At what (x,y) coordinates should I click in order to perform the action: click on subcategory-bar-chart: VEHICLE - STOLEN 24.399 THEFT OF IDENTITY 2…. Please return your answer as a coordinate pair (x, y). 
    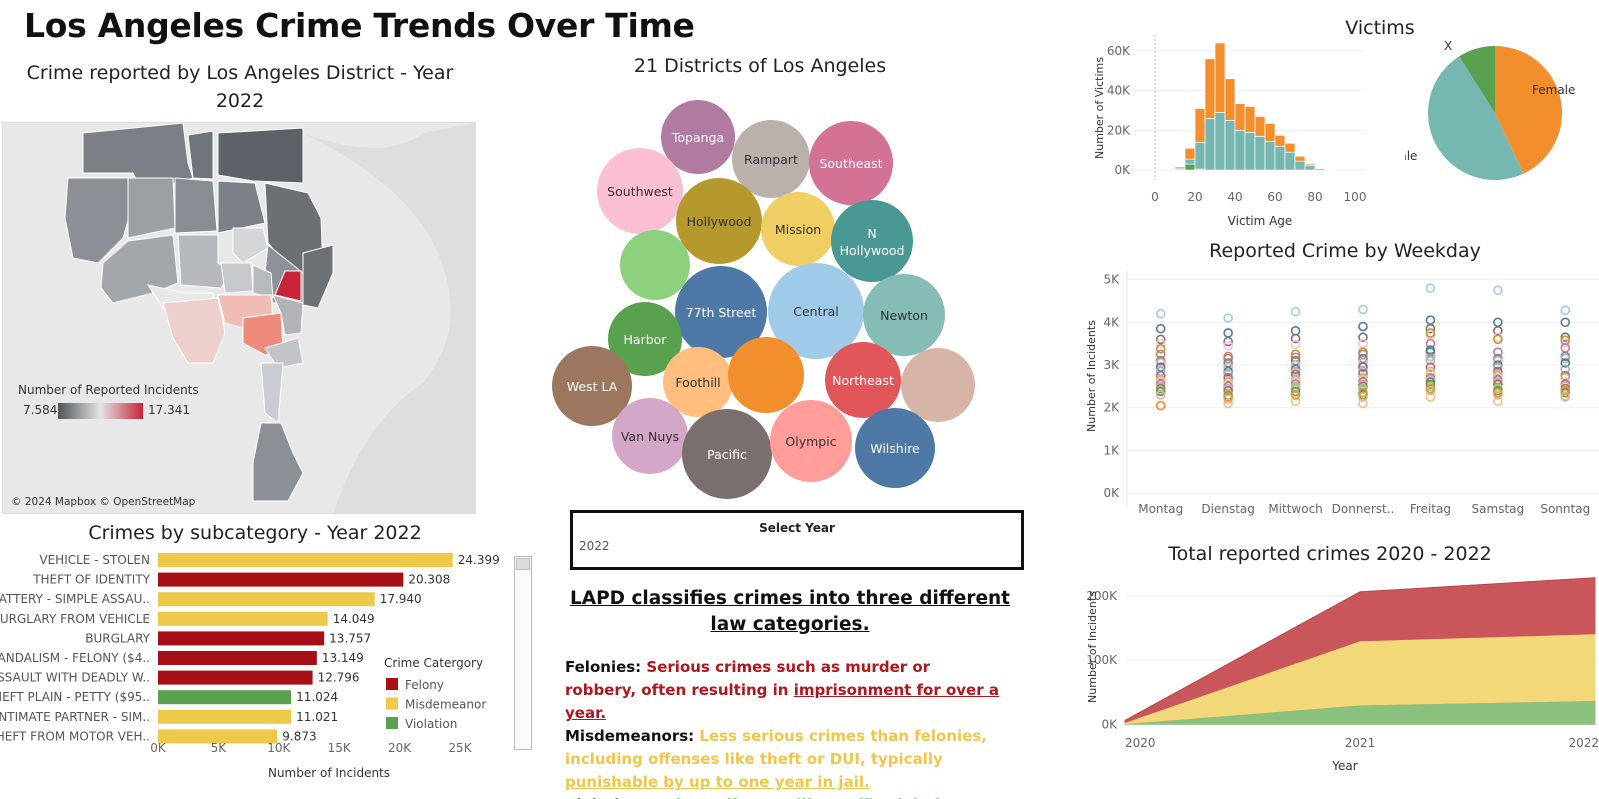
    Looking at the image, I should click on (280, 673).